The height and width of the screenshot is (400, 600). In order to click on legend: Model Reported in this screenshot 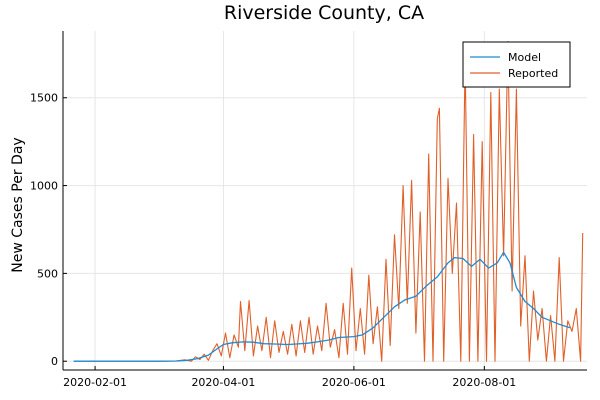, I will do `click(516, 64)`.